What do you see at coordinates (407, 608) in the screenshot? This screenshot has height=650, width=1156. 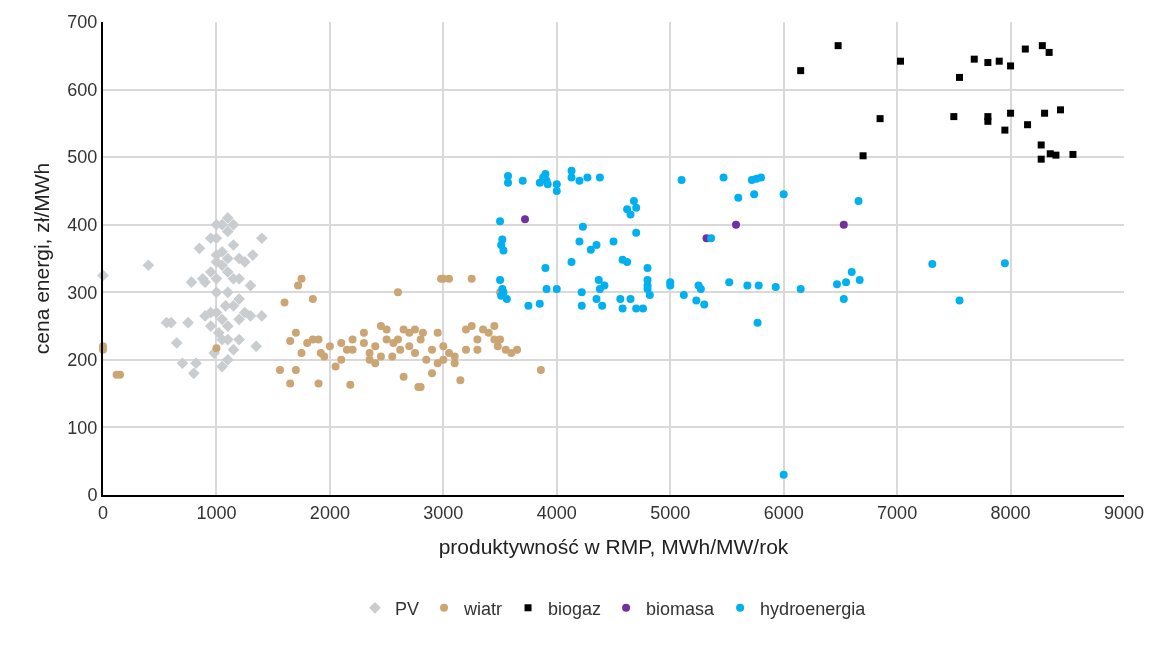 I see `legend-label: PV` at bounding box center [407, 608].